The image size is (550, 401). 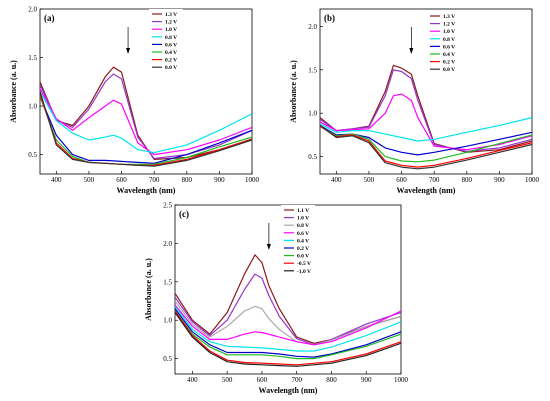 I want to click on y-tick-label: 2.5, so click(x=167, y=206).